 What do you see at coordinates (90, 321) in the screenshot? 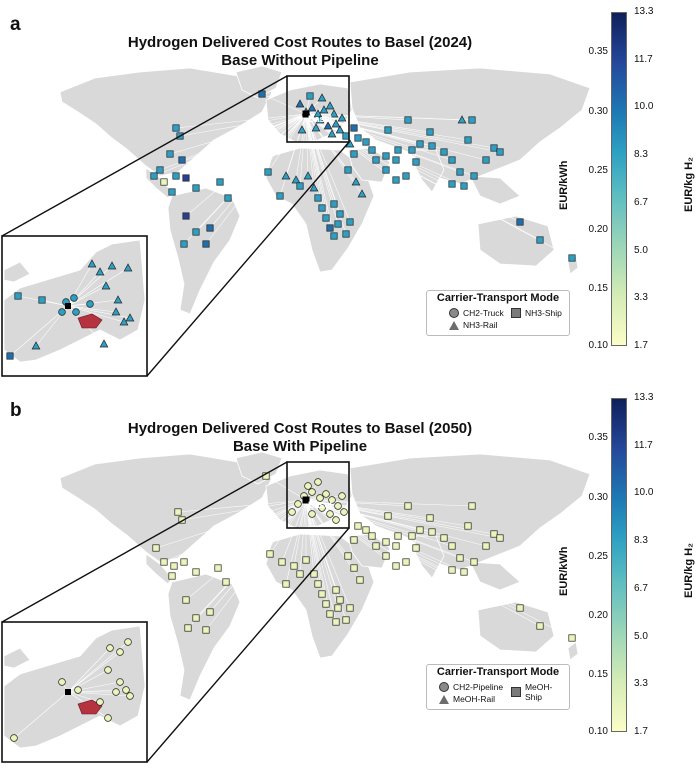
I see `switzerland-shape` at bounding box center [90, 321].